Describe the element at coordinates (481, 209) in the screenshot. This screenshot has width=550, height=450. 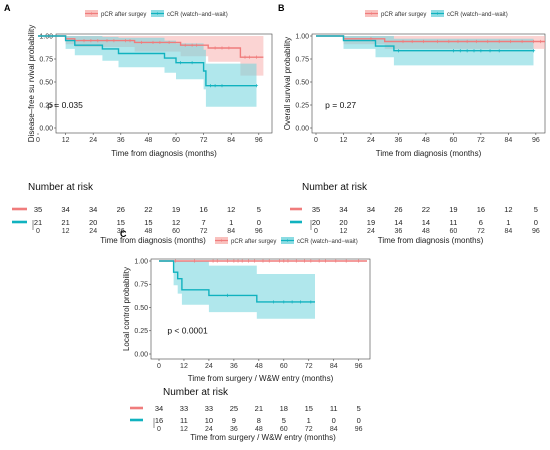
I see `risk-count: 16` at that location.